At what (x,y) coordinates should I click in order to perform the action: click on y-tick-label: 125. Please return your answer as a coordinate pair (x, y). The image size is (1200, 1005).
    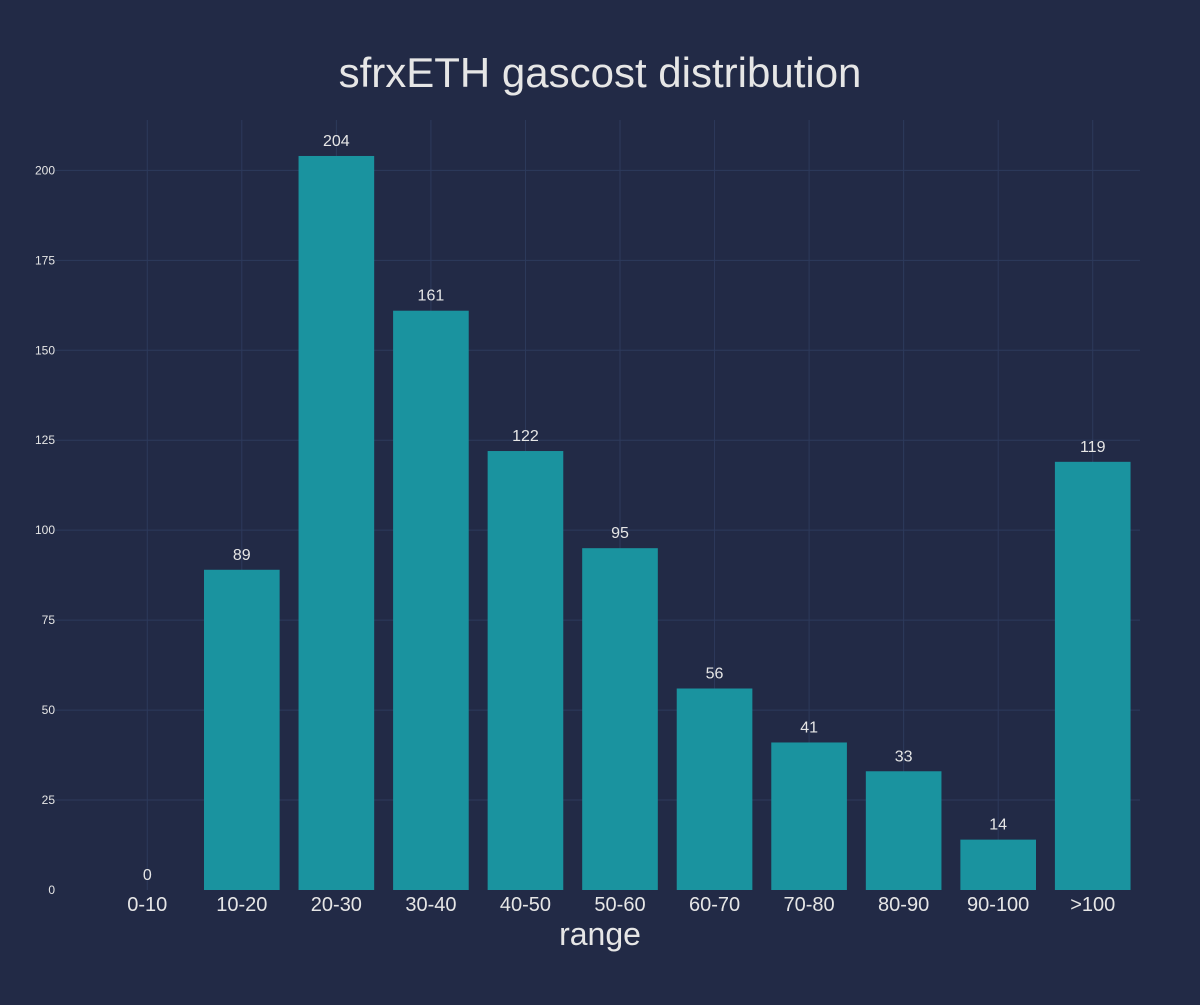
    Looking at the image, I should click on (45, 440).